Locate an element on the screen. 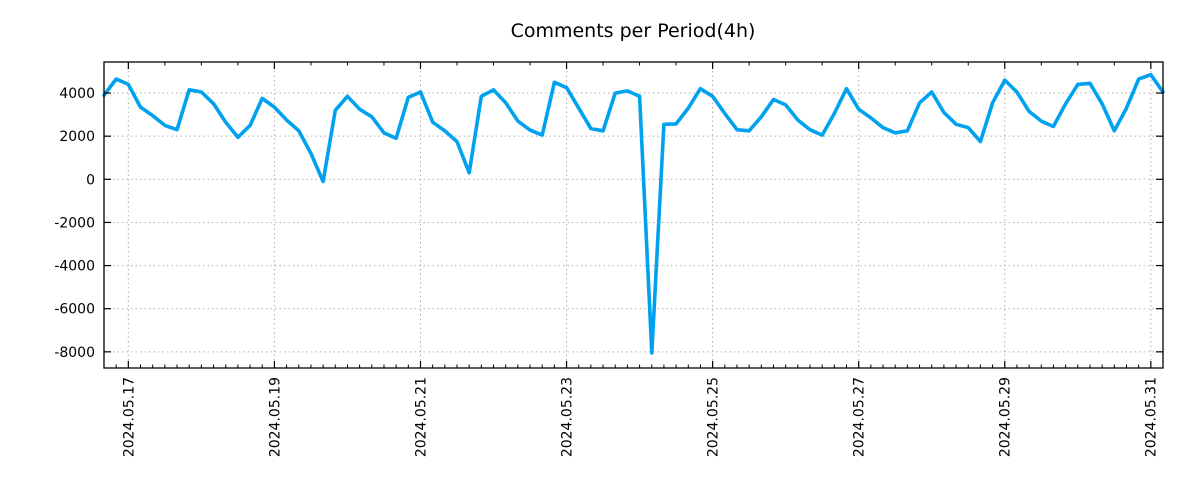  y-tick-label: 0 is located at coordinates (90, 180).